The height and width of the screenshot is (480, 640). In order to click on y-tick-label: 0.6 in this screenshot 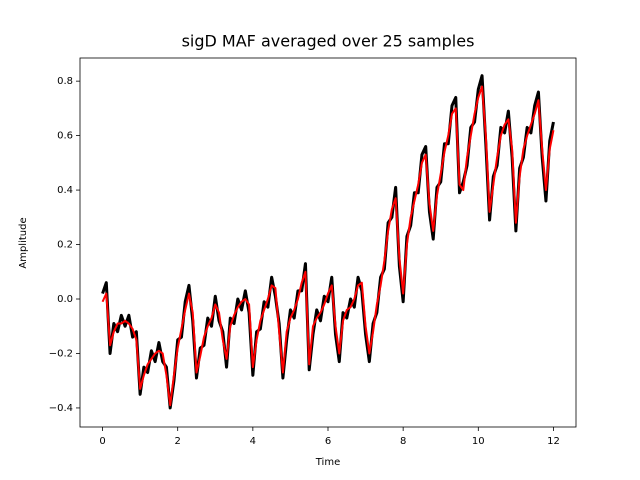, I will do `click(65, 136)`.